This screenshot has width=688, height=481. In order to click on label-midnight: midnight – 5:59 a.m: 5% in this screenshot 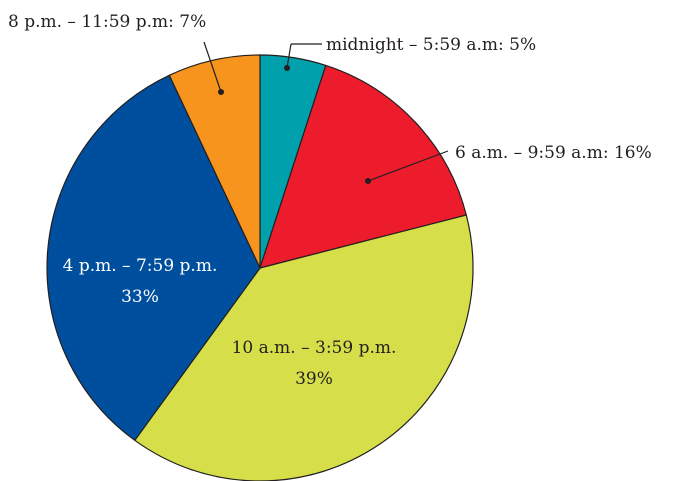, I will do `click(431, 45)`.